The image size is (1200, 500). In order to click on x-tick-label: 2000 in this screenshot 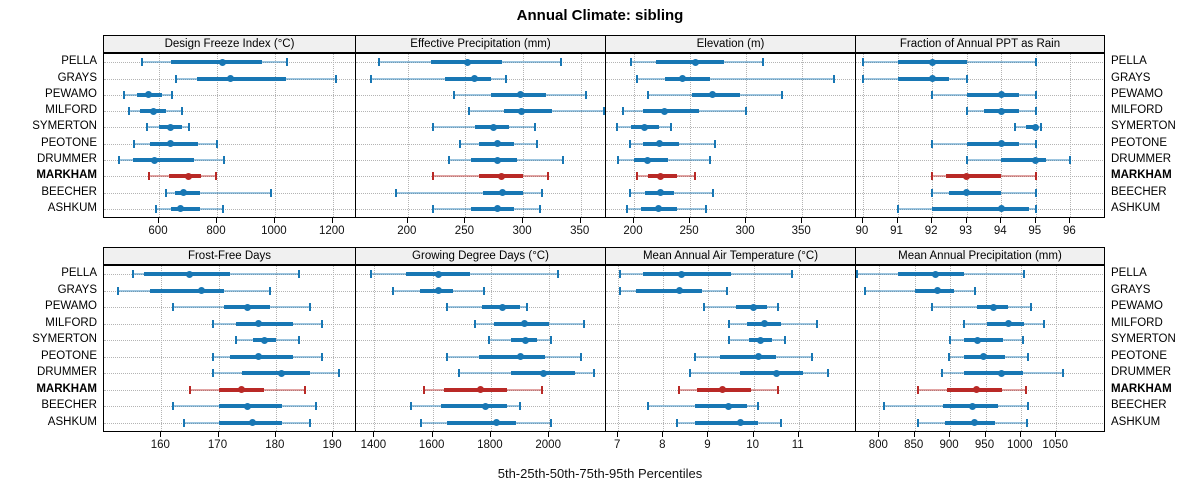, I will do `click(548, 445)`.